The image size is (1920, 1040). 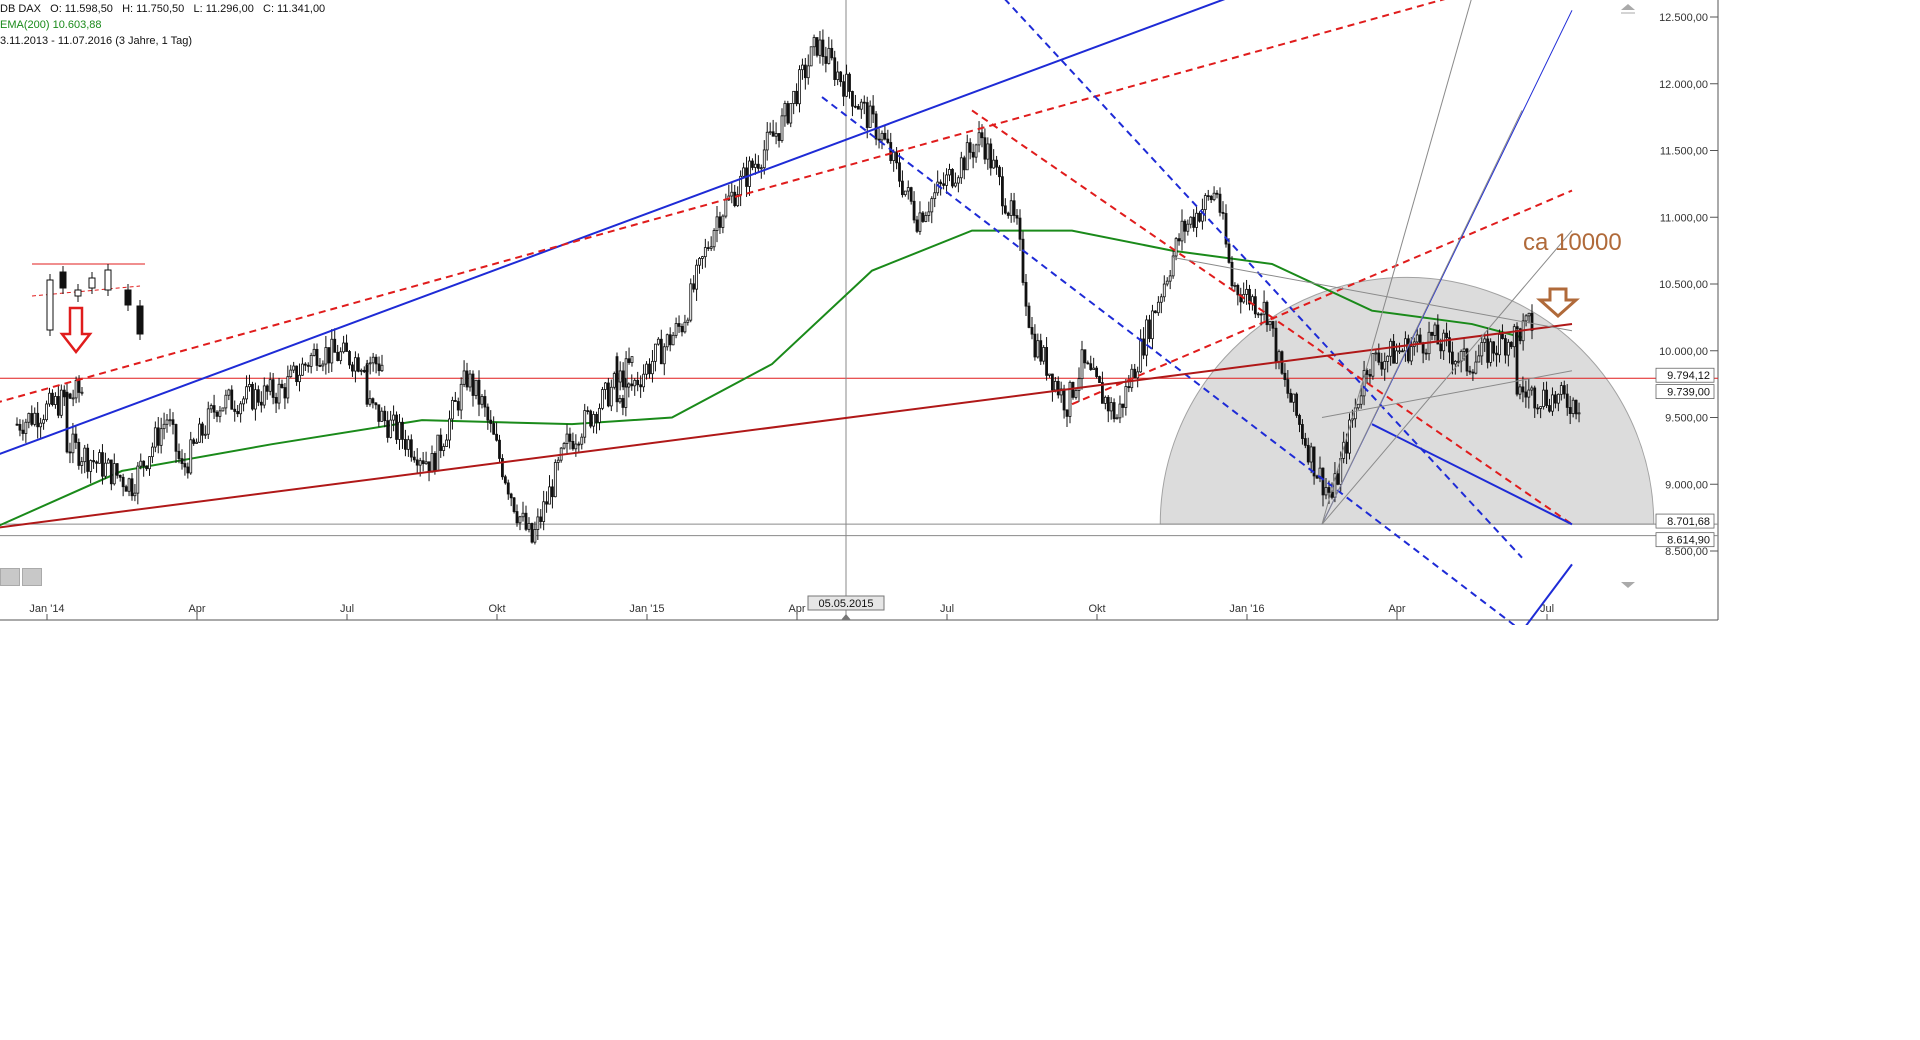 I want to click on x-tick-label: Apr, so click(x=796, y=609).